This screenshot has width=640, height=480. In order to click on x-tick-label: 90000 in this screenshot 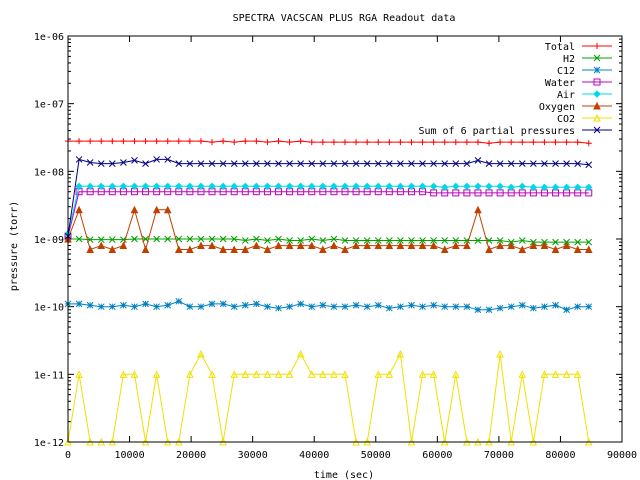, I will do `click(622, 455)`.